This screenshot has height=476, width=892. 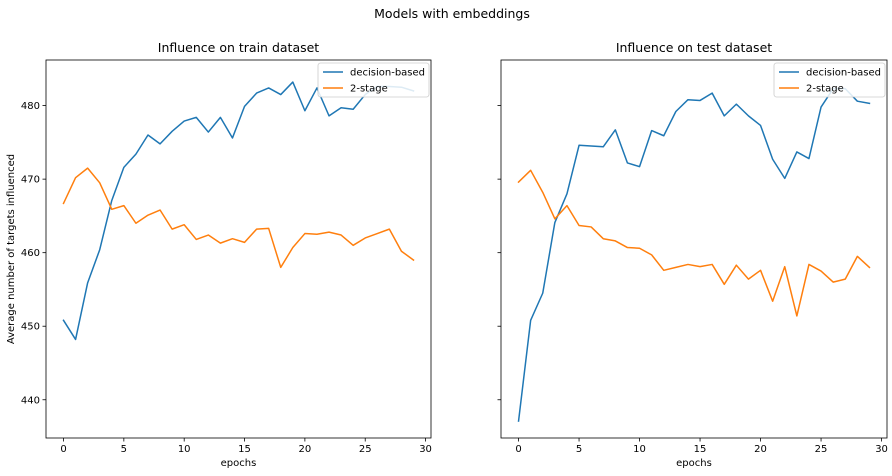 I want to click on y-tick-label: 480, so click(x=30, y=106).